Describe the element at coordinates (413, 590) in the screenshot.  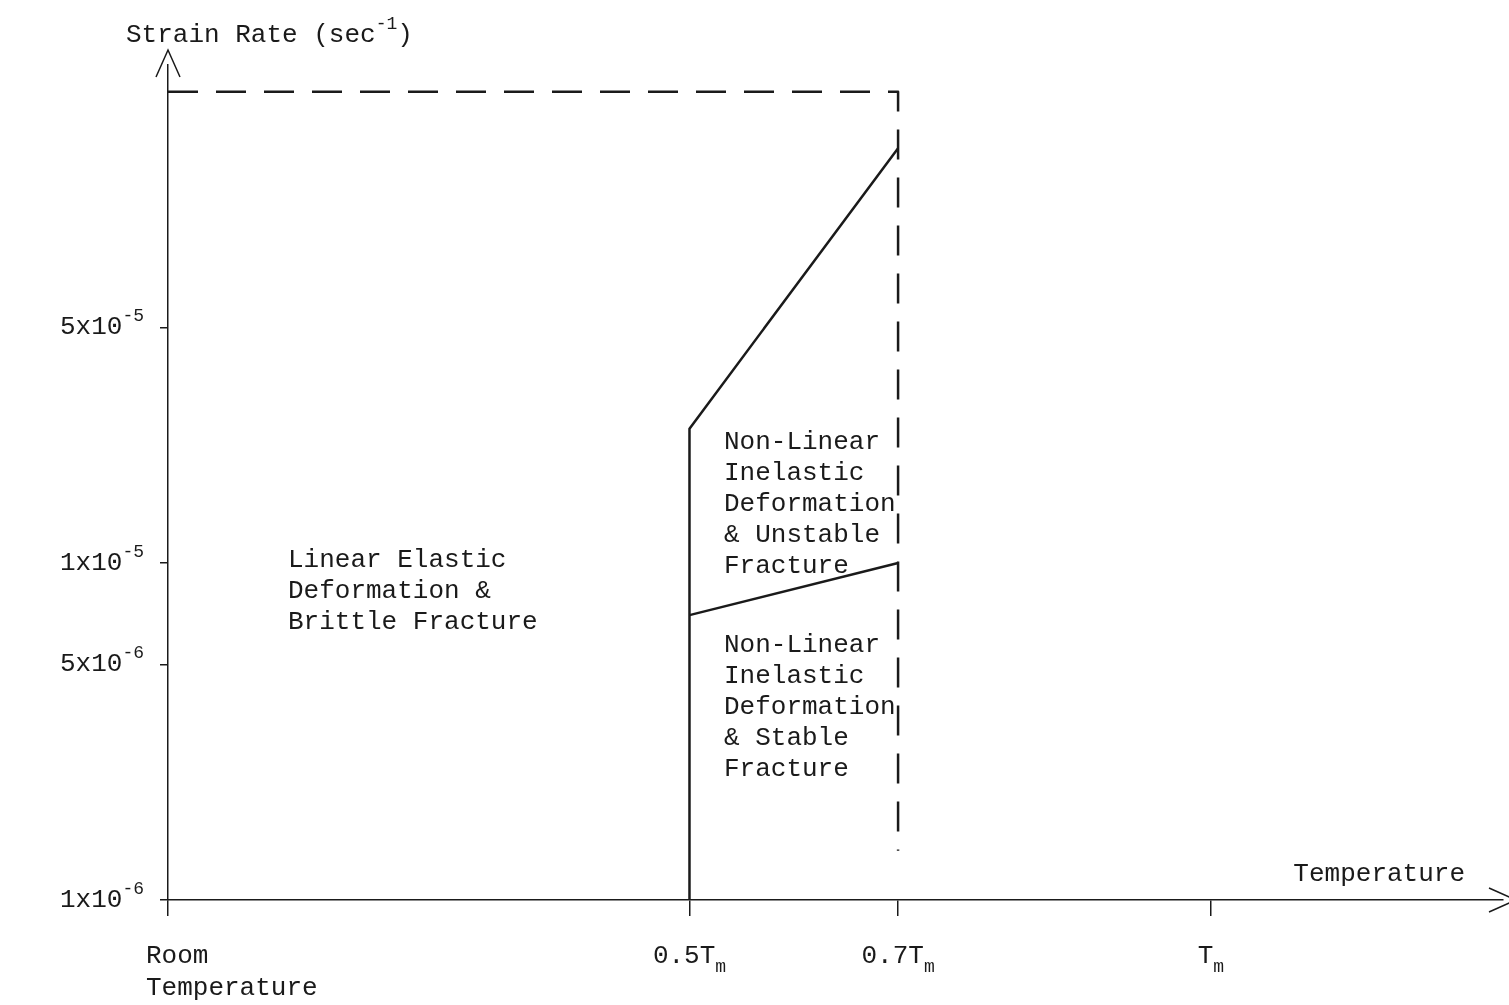
I see `annotation: Linear Elastic Deformation & Brittle Fracture` at that location.